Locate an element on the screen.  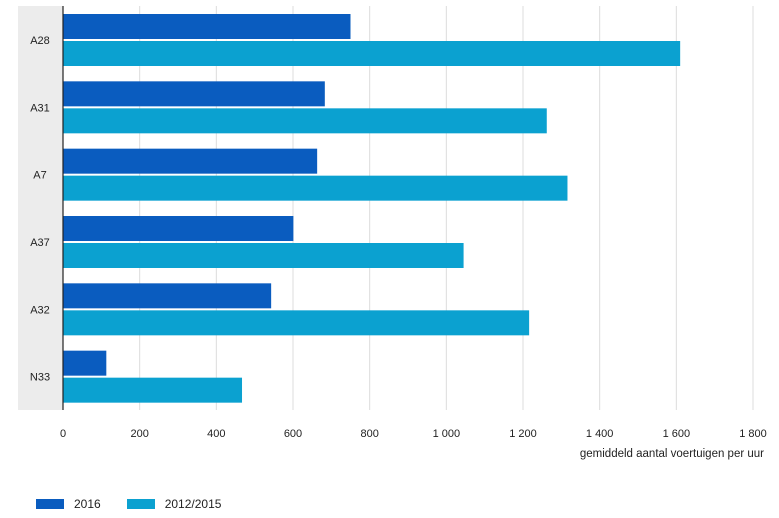
x-axis-label: gemiddeld aantal voertuigen per uur is located at coordinates (672, 454).